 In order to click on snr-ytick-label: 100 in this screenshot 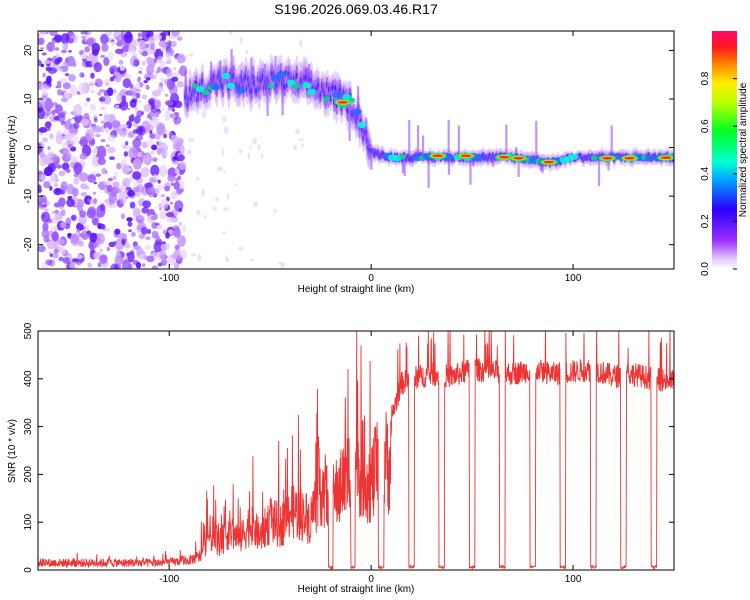, I will do `click(28, 521)`.